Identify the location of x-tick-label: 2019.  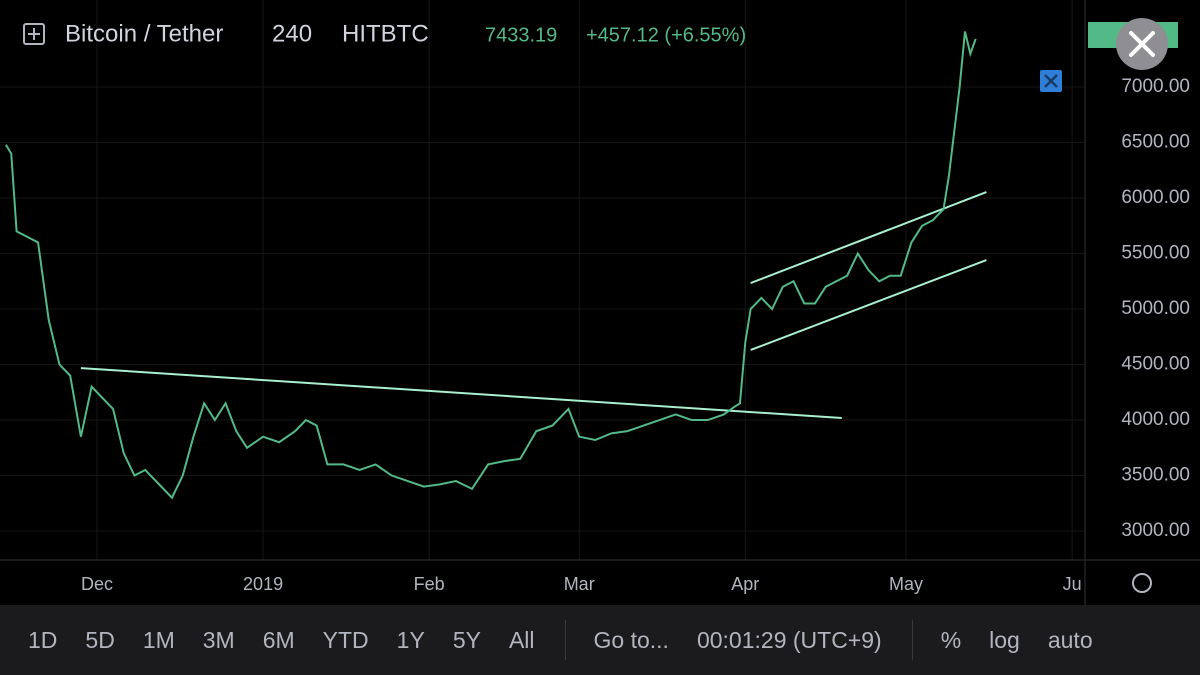
(263, 584).